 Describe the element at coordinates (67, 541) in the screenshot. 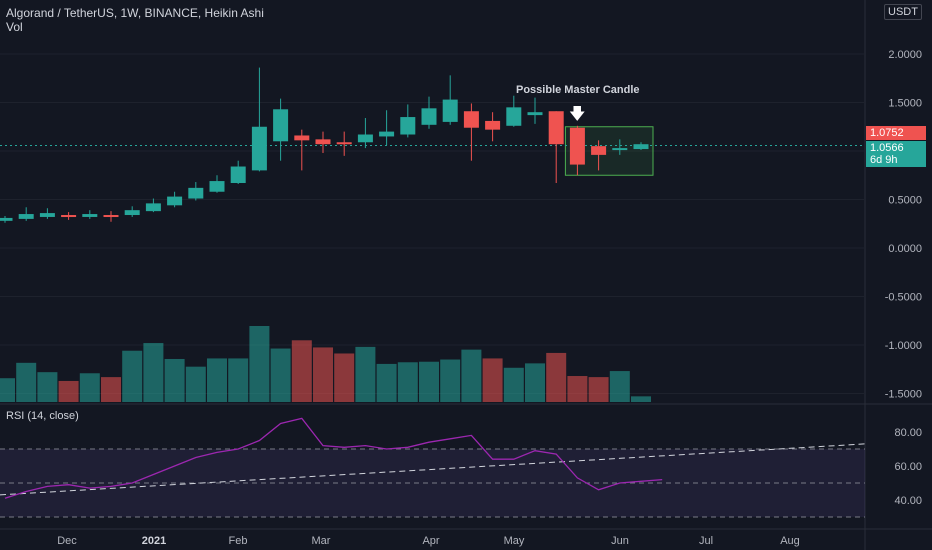

I see `x-tick-label: Dec` at that location.